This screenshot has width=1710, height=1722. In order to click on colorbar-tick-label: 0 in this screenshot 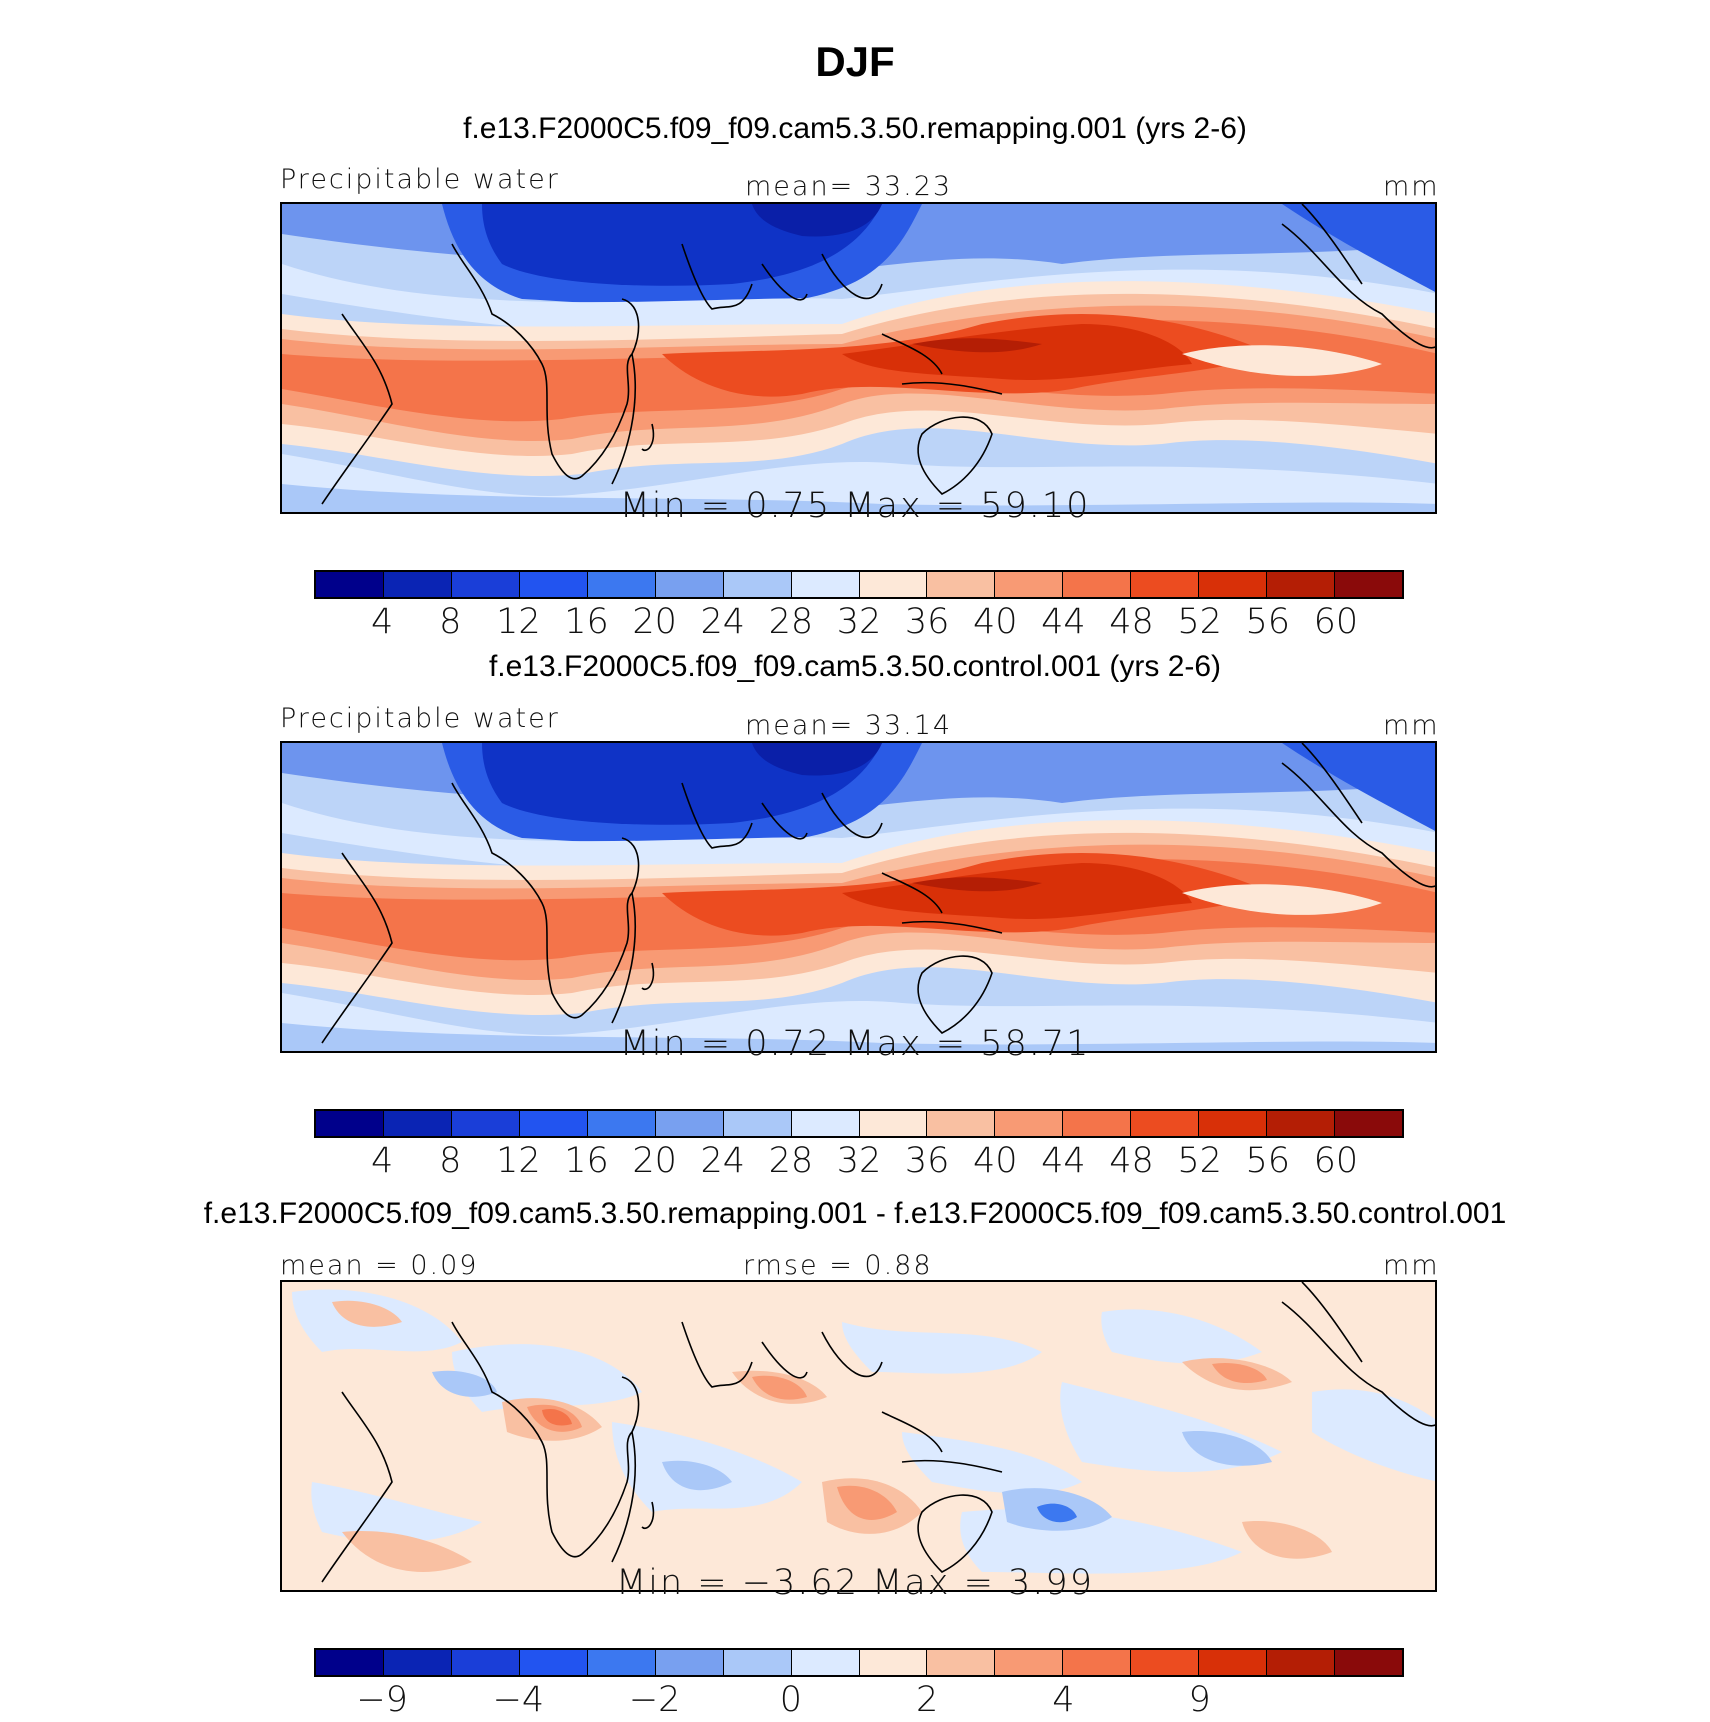, I will do `click(791, 1700)`.